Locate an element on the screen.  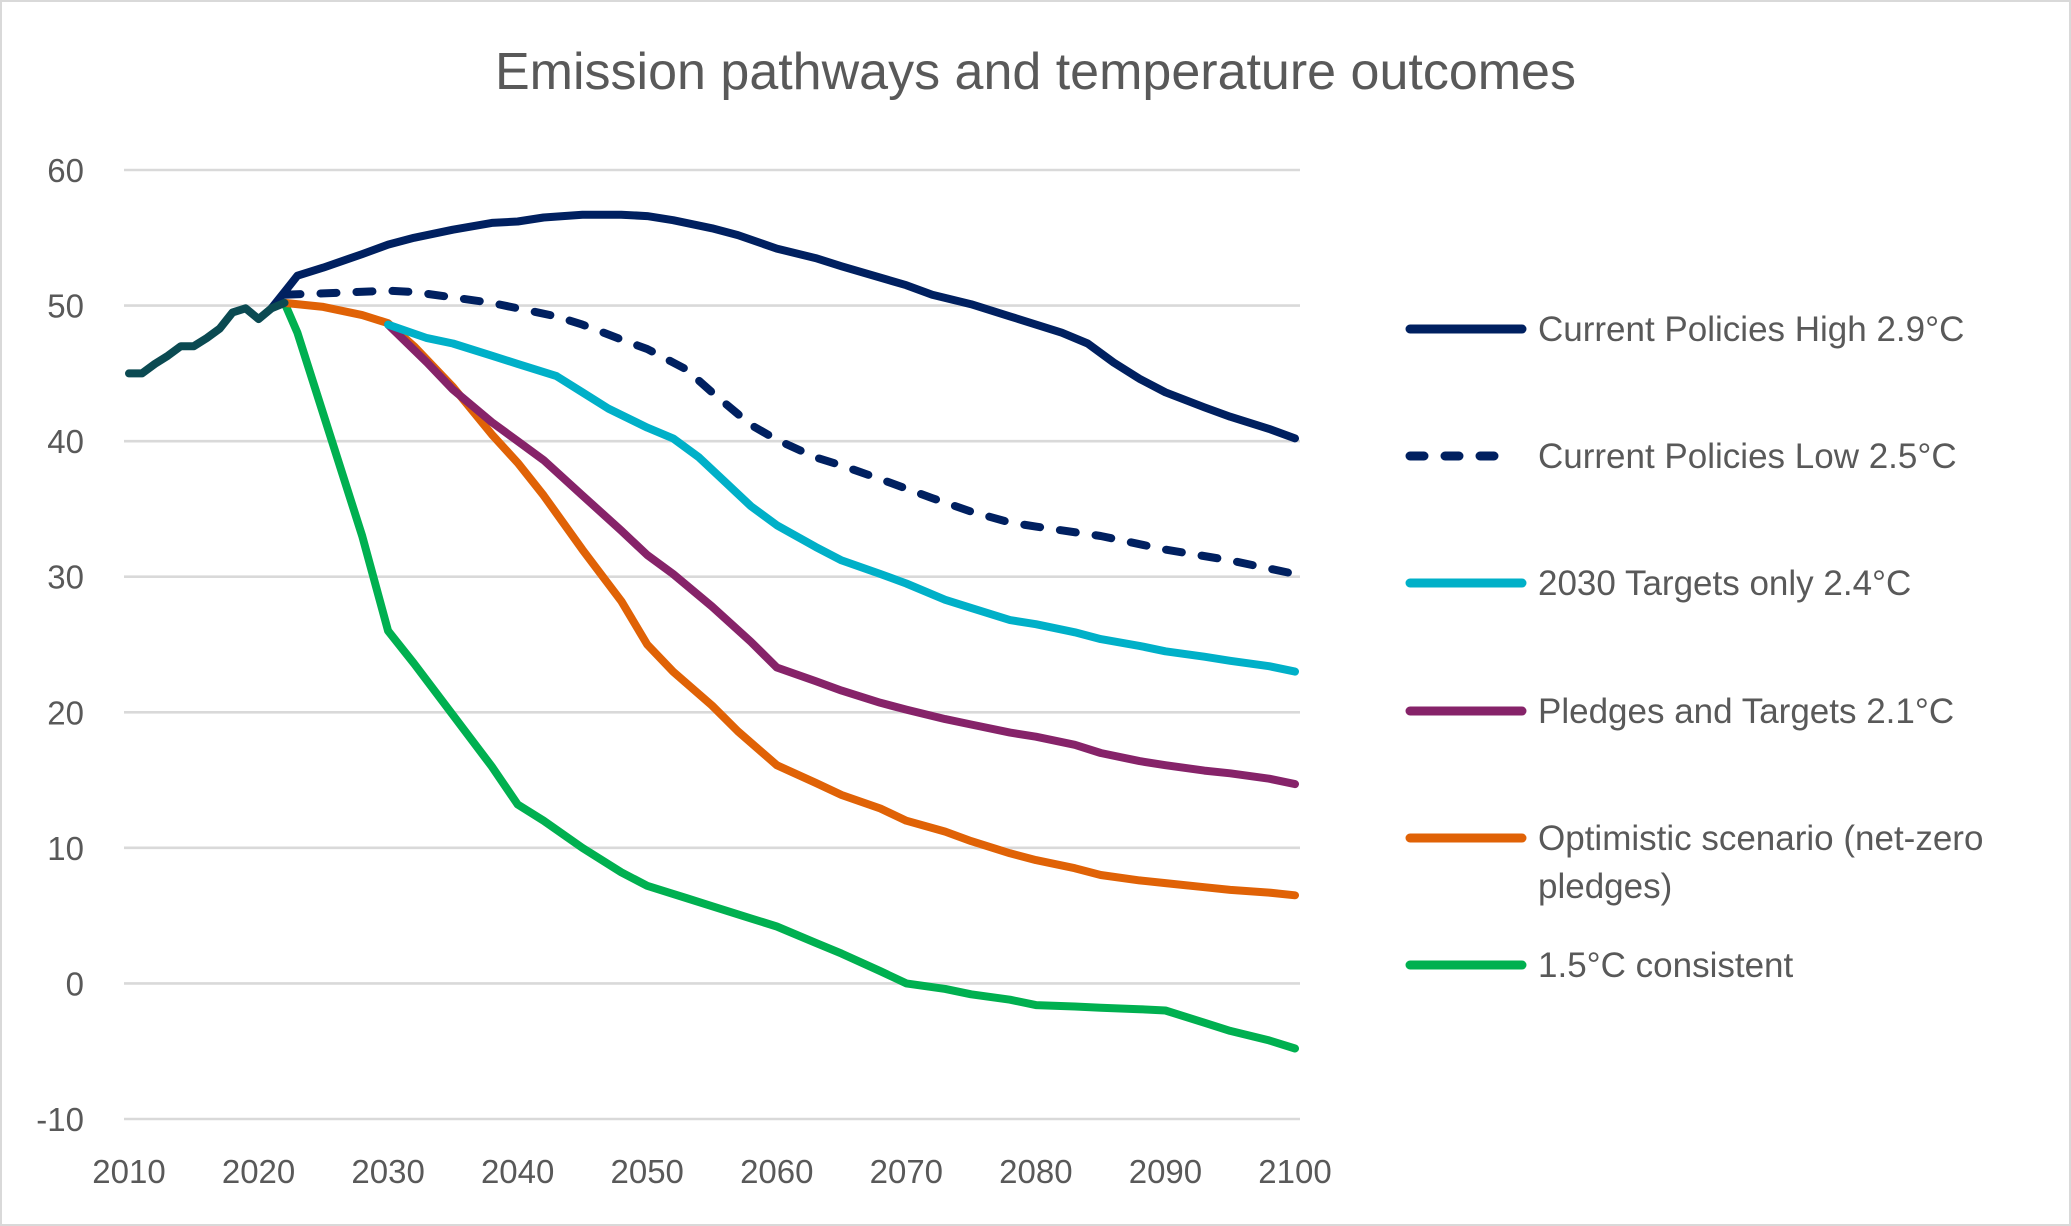
legend-item: Current Policies Low 2.5°C is located at coordinates (1681, 456).